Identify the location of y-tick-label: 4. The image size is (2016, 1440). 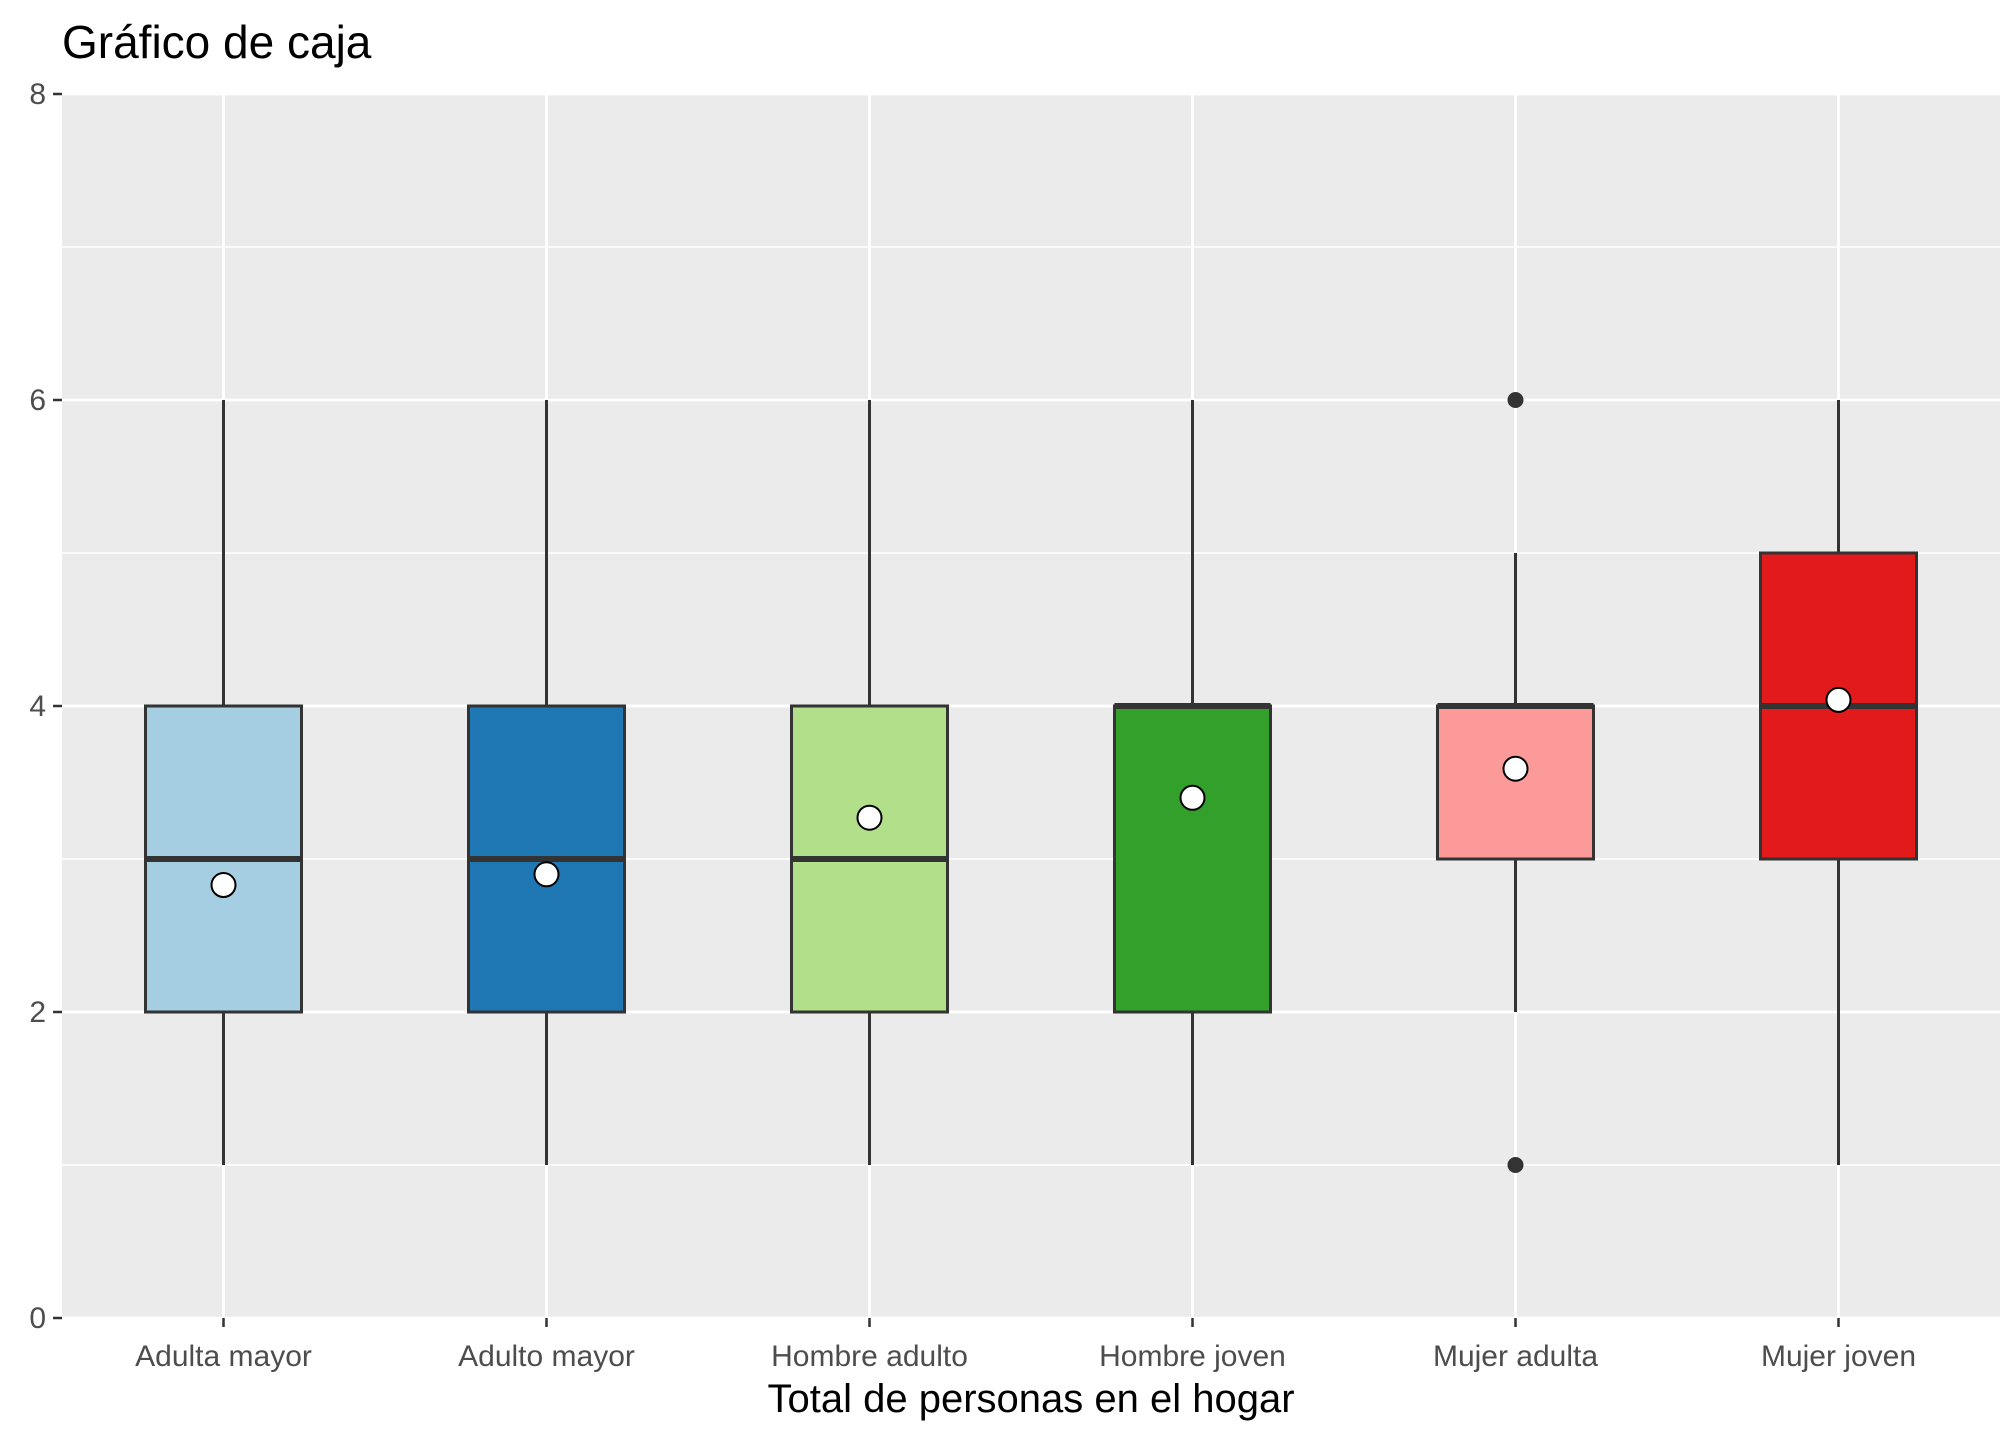
(37, 706).